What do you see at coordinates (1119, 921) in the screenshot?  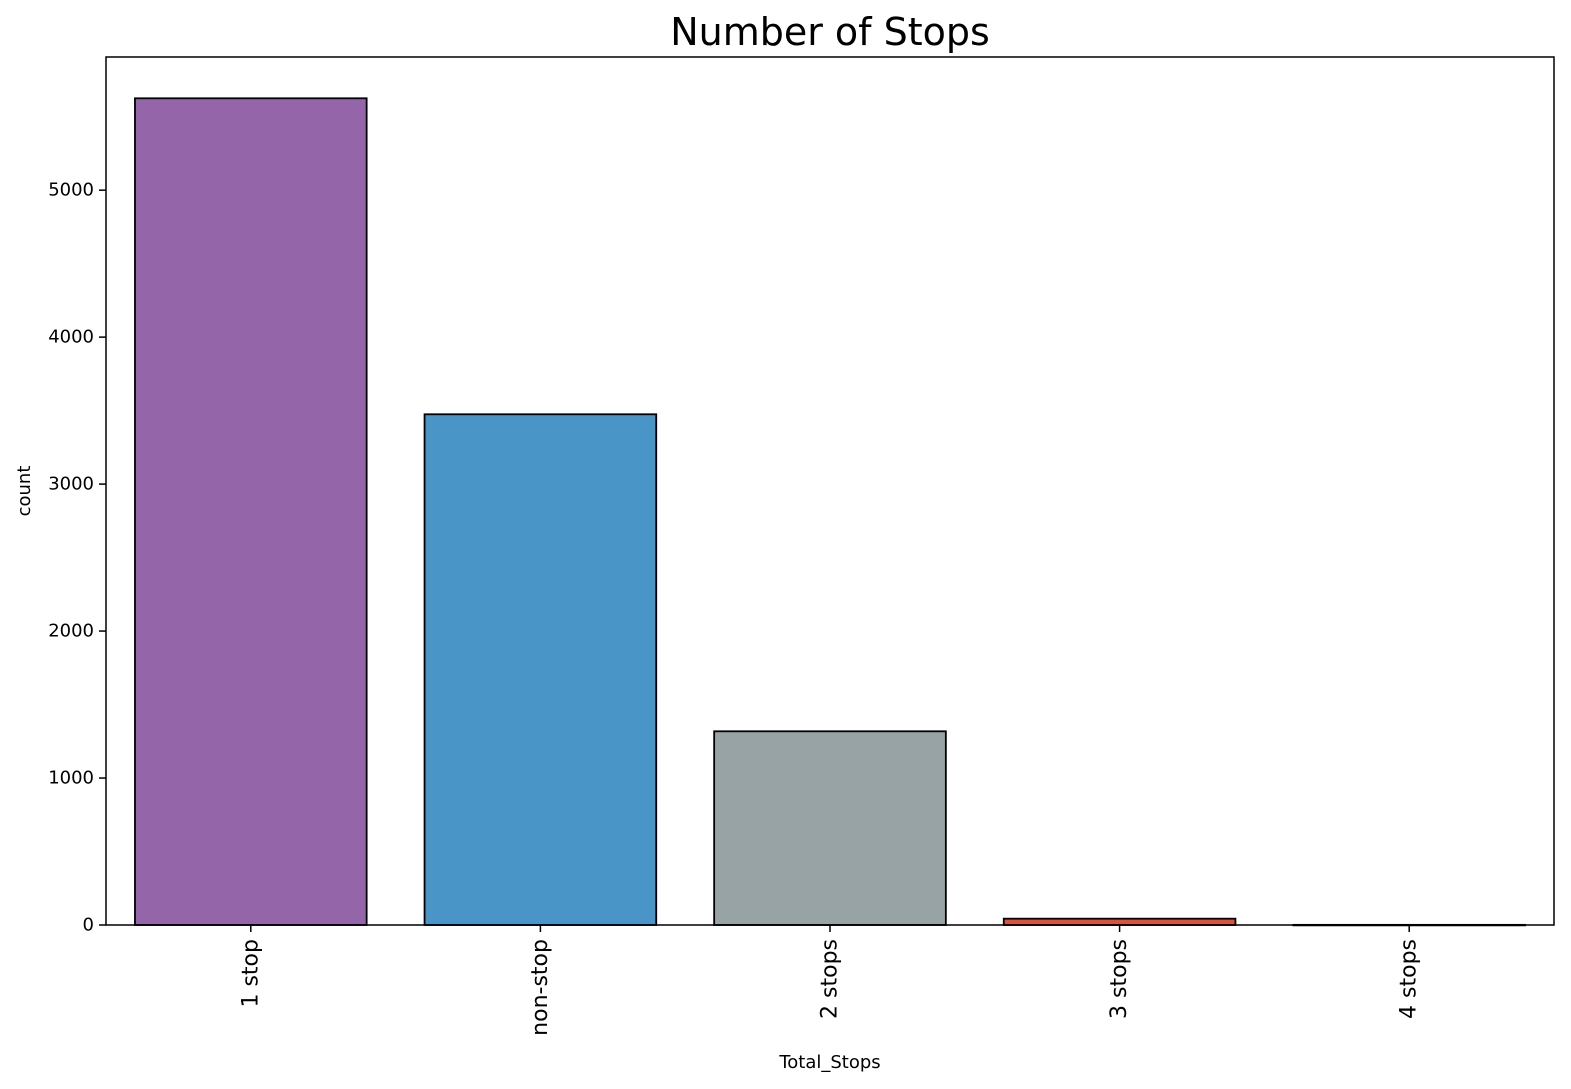 I see `bar-3-stops` at bounding box center [1119, 921].